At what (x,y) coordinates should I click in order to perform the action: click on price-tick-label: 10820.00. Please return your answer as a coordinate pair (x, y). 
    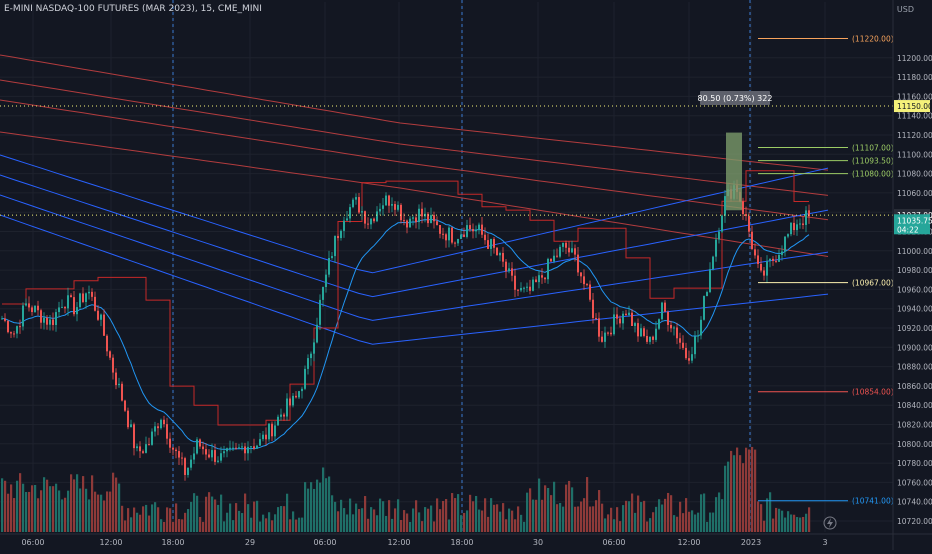
    Looking at the image, I should click on (914, 425).